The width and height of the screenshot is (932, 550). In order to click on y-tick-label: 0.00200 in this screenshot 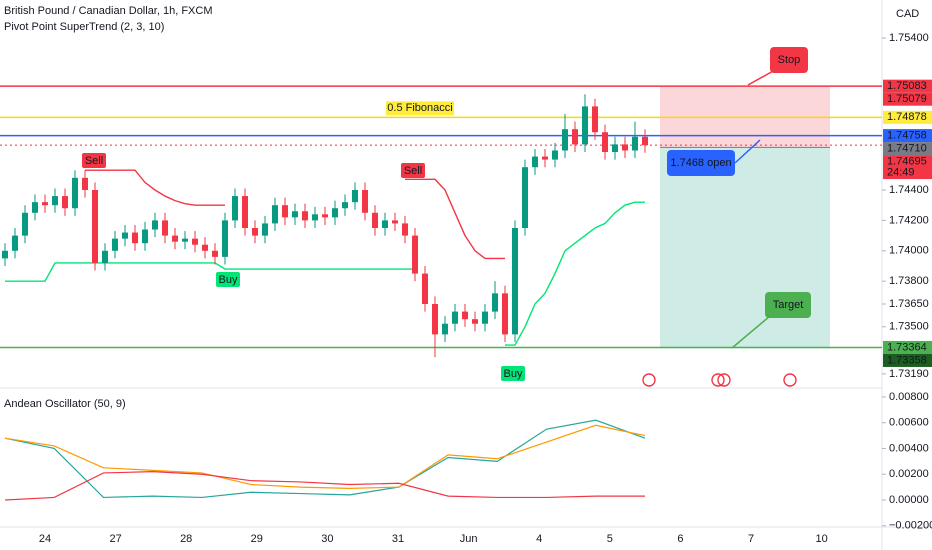, I will do `click(909, 474)`.